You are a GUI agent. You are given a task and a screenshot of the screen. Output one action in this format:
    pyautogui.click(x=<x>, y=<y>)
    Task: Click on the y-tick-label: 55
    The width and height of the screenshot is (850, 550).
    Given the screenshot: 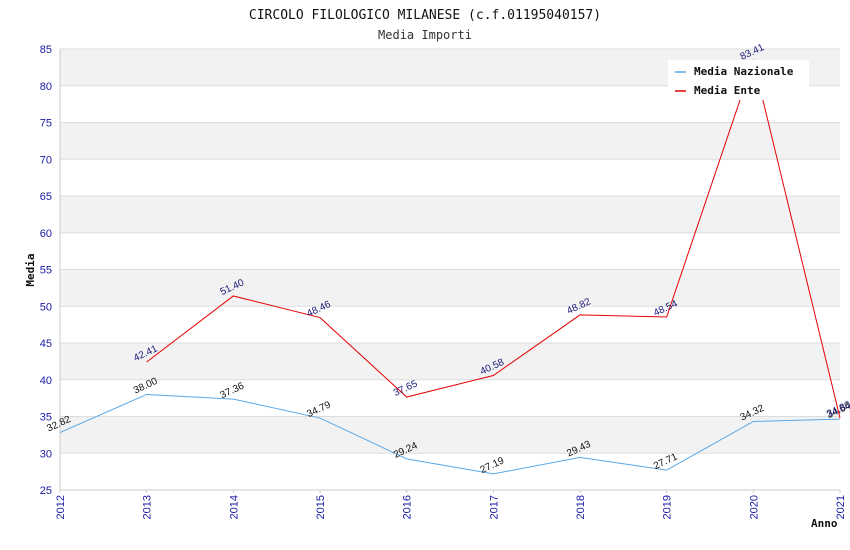 What is the action you would take?
    pyautogui.click(x=46, y=271)
    